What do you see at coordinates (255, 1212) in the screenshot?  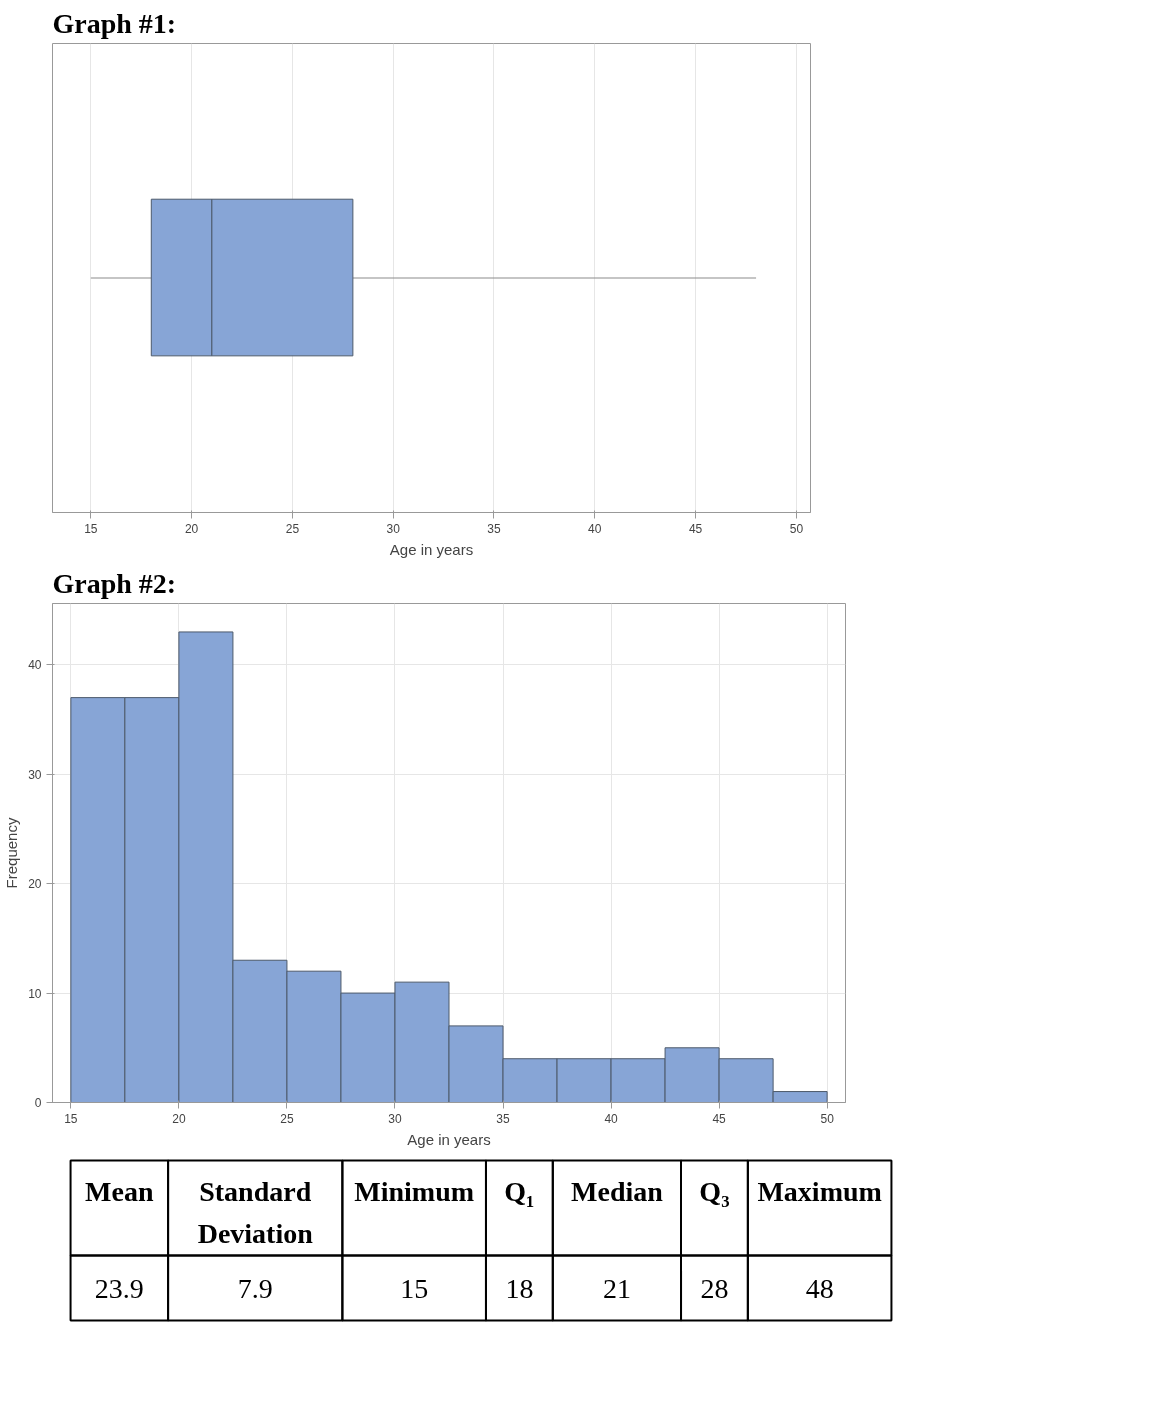 I see `category-label: Standard Deviation` at bounding box center [255, 1212].